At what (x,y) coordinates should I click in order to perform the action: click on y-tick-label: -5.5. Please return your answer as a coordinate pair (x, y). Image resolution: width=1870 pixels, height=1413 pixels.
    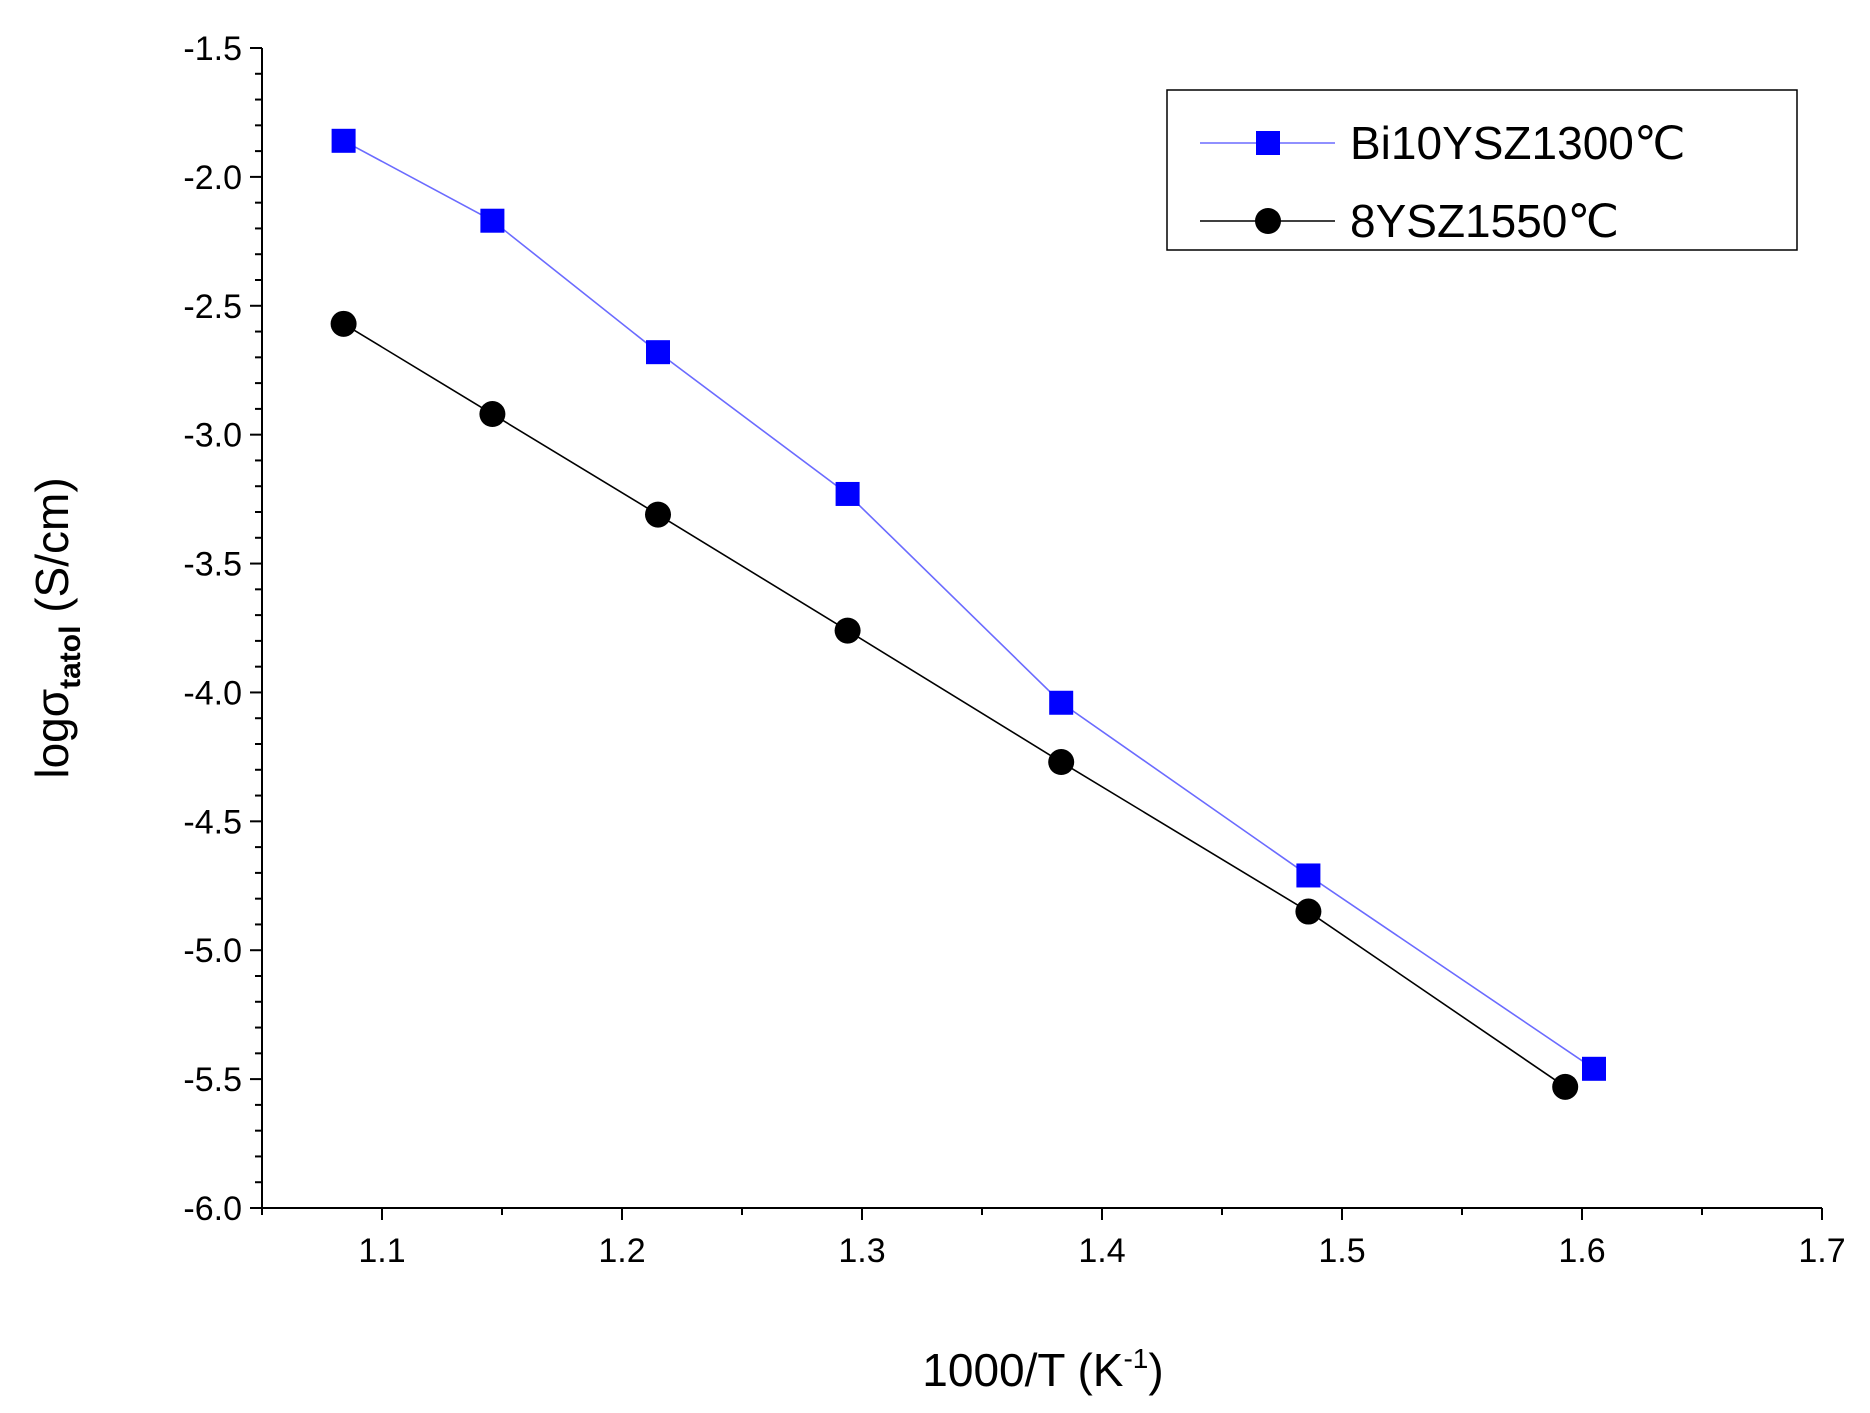
    Looking at the image, I should click on (212, 1080).